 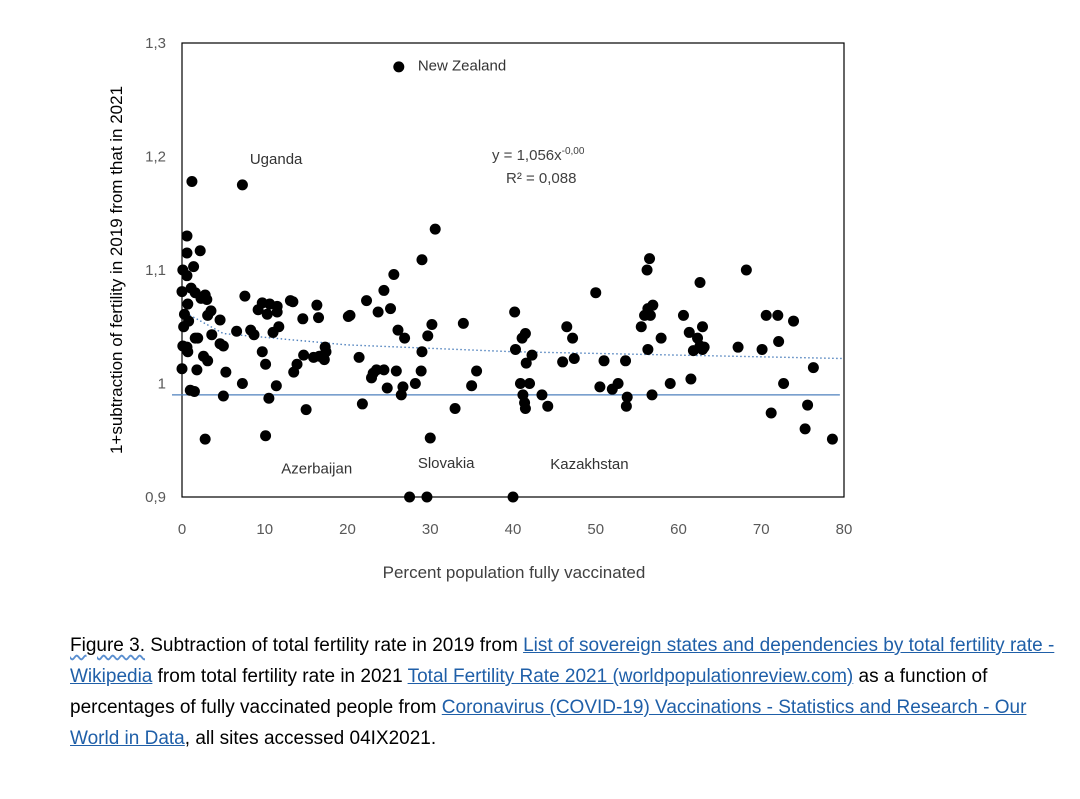 I want to click on annotation-uganda: Uganda, so click(x=276, y=159).